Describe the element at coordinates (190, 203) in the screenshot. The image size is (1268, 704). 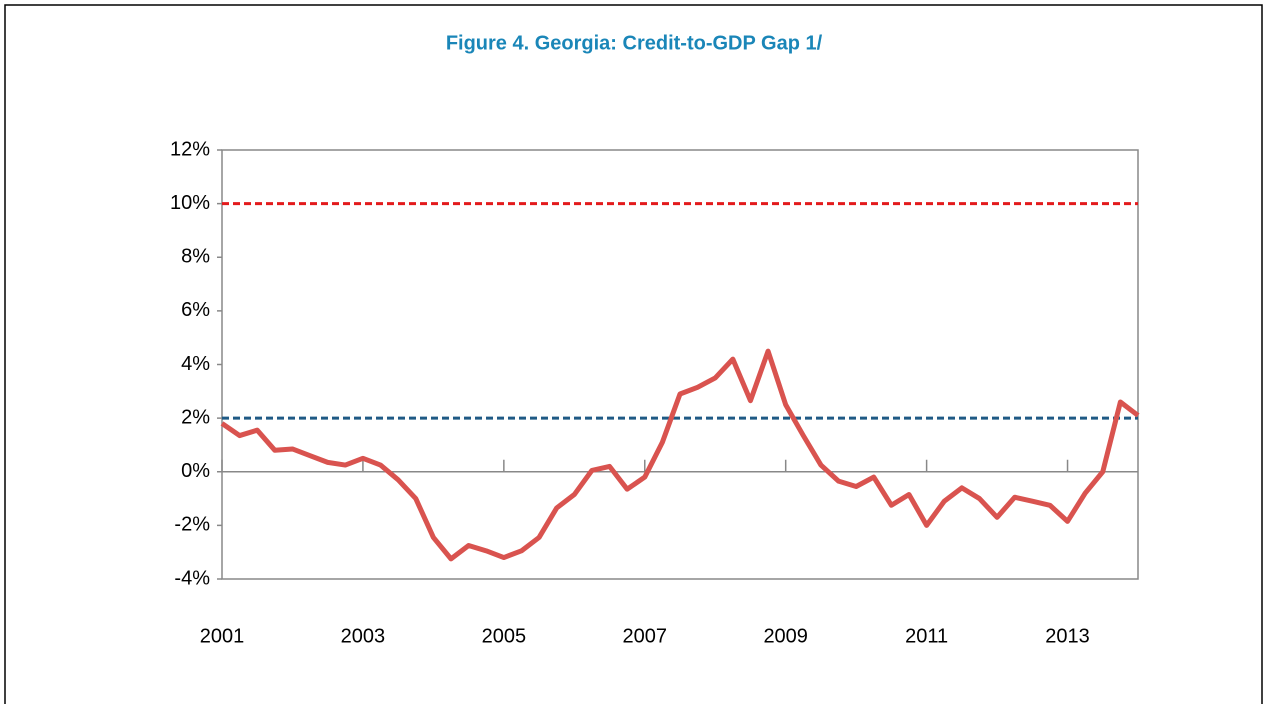
I see `y-tick-label: 10%` at that location.